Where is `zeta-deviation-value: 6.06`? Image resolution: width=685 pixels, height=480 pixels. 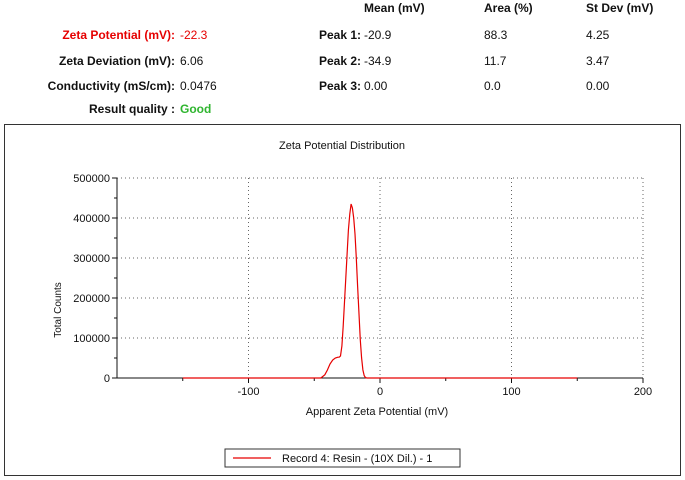 zeta-deviation-value: 6.06 is located at coordinates (192, 61).